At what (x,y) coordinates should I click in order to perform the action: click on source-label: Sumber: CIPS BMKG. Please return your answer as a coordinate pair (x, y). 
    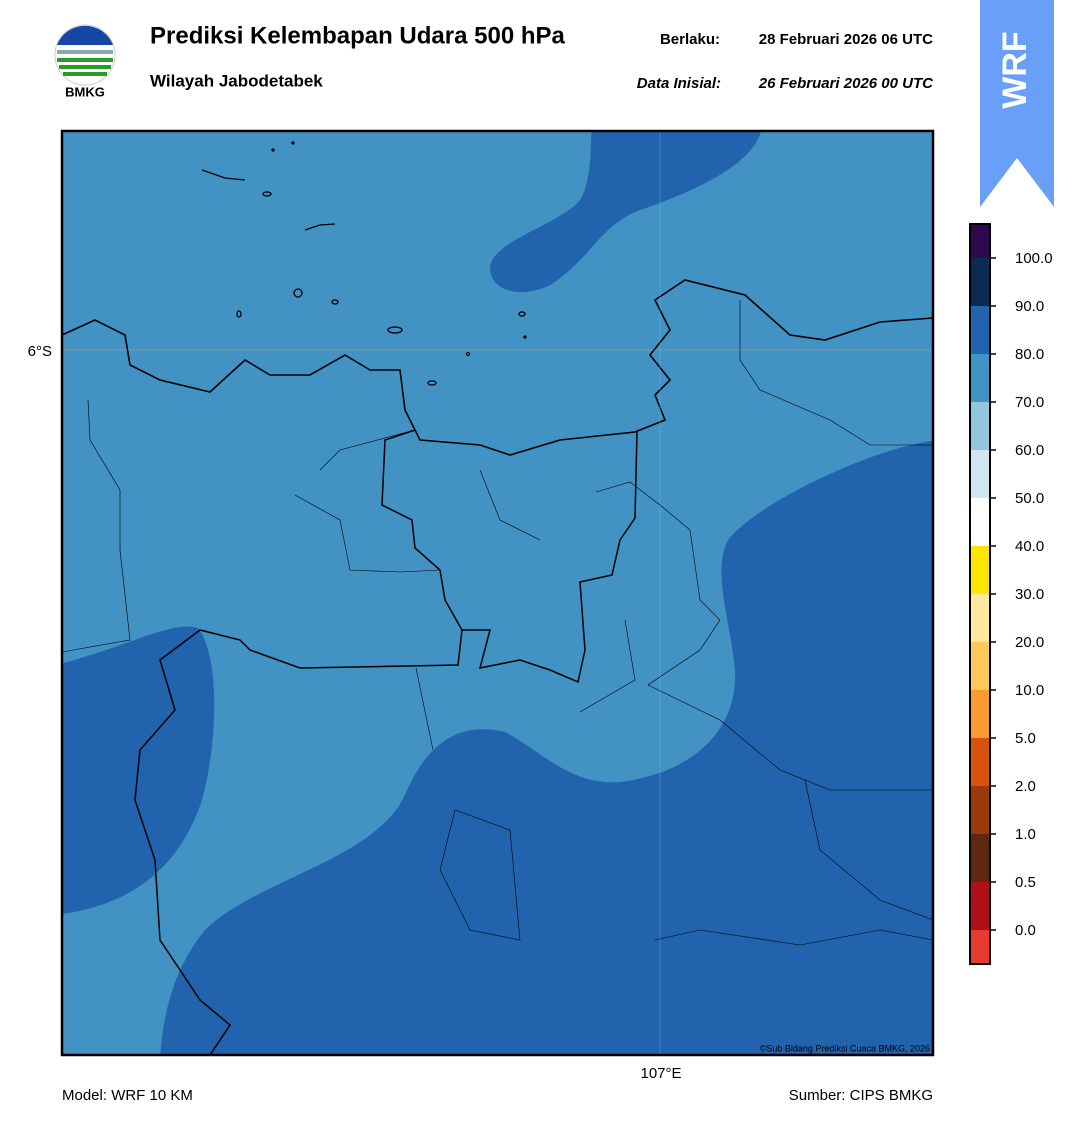
    Looking at the image, I should click on (861, 1095).